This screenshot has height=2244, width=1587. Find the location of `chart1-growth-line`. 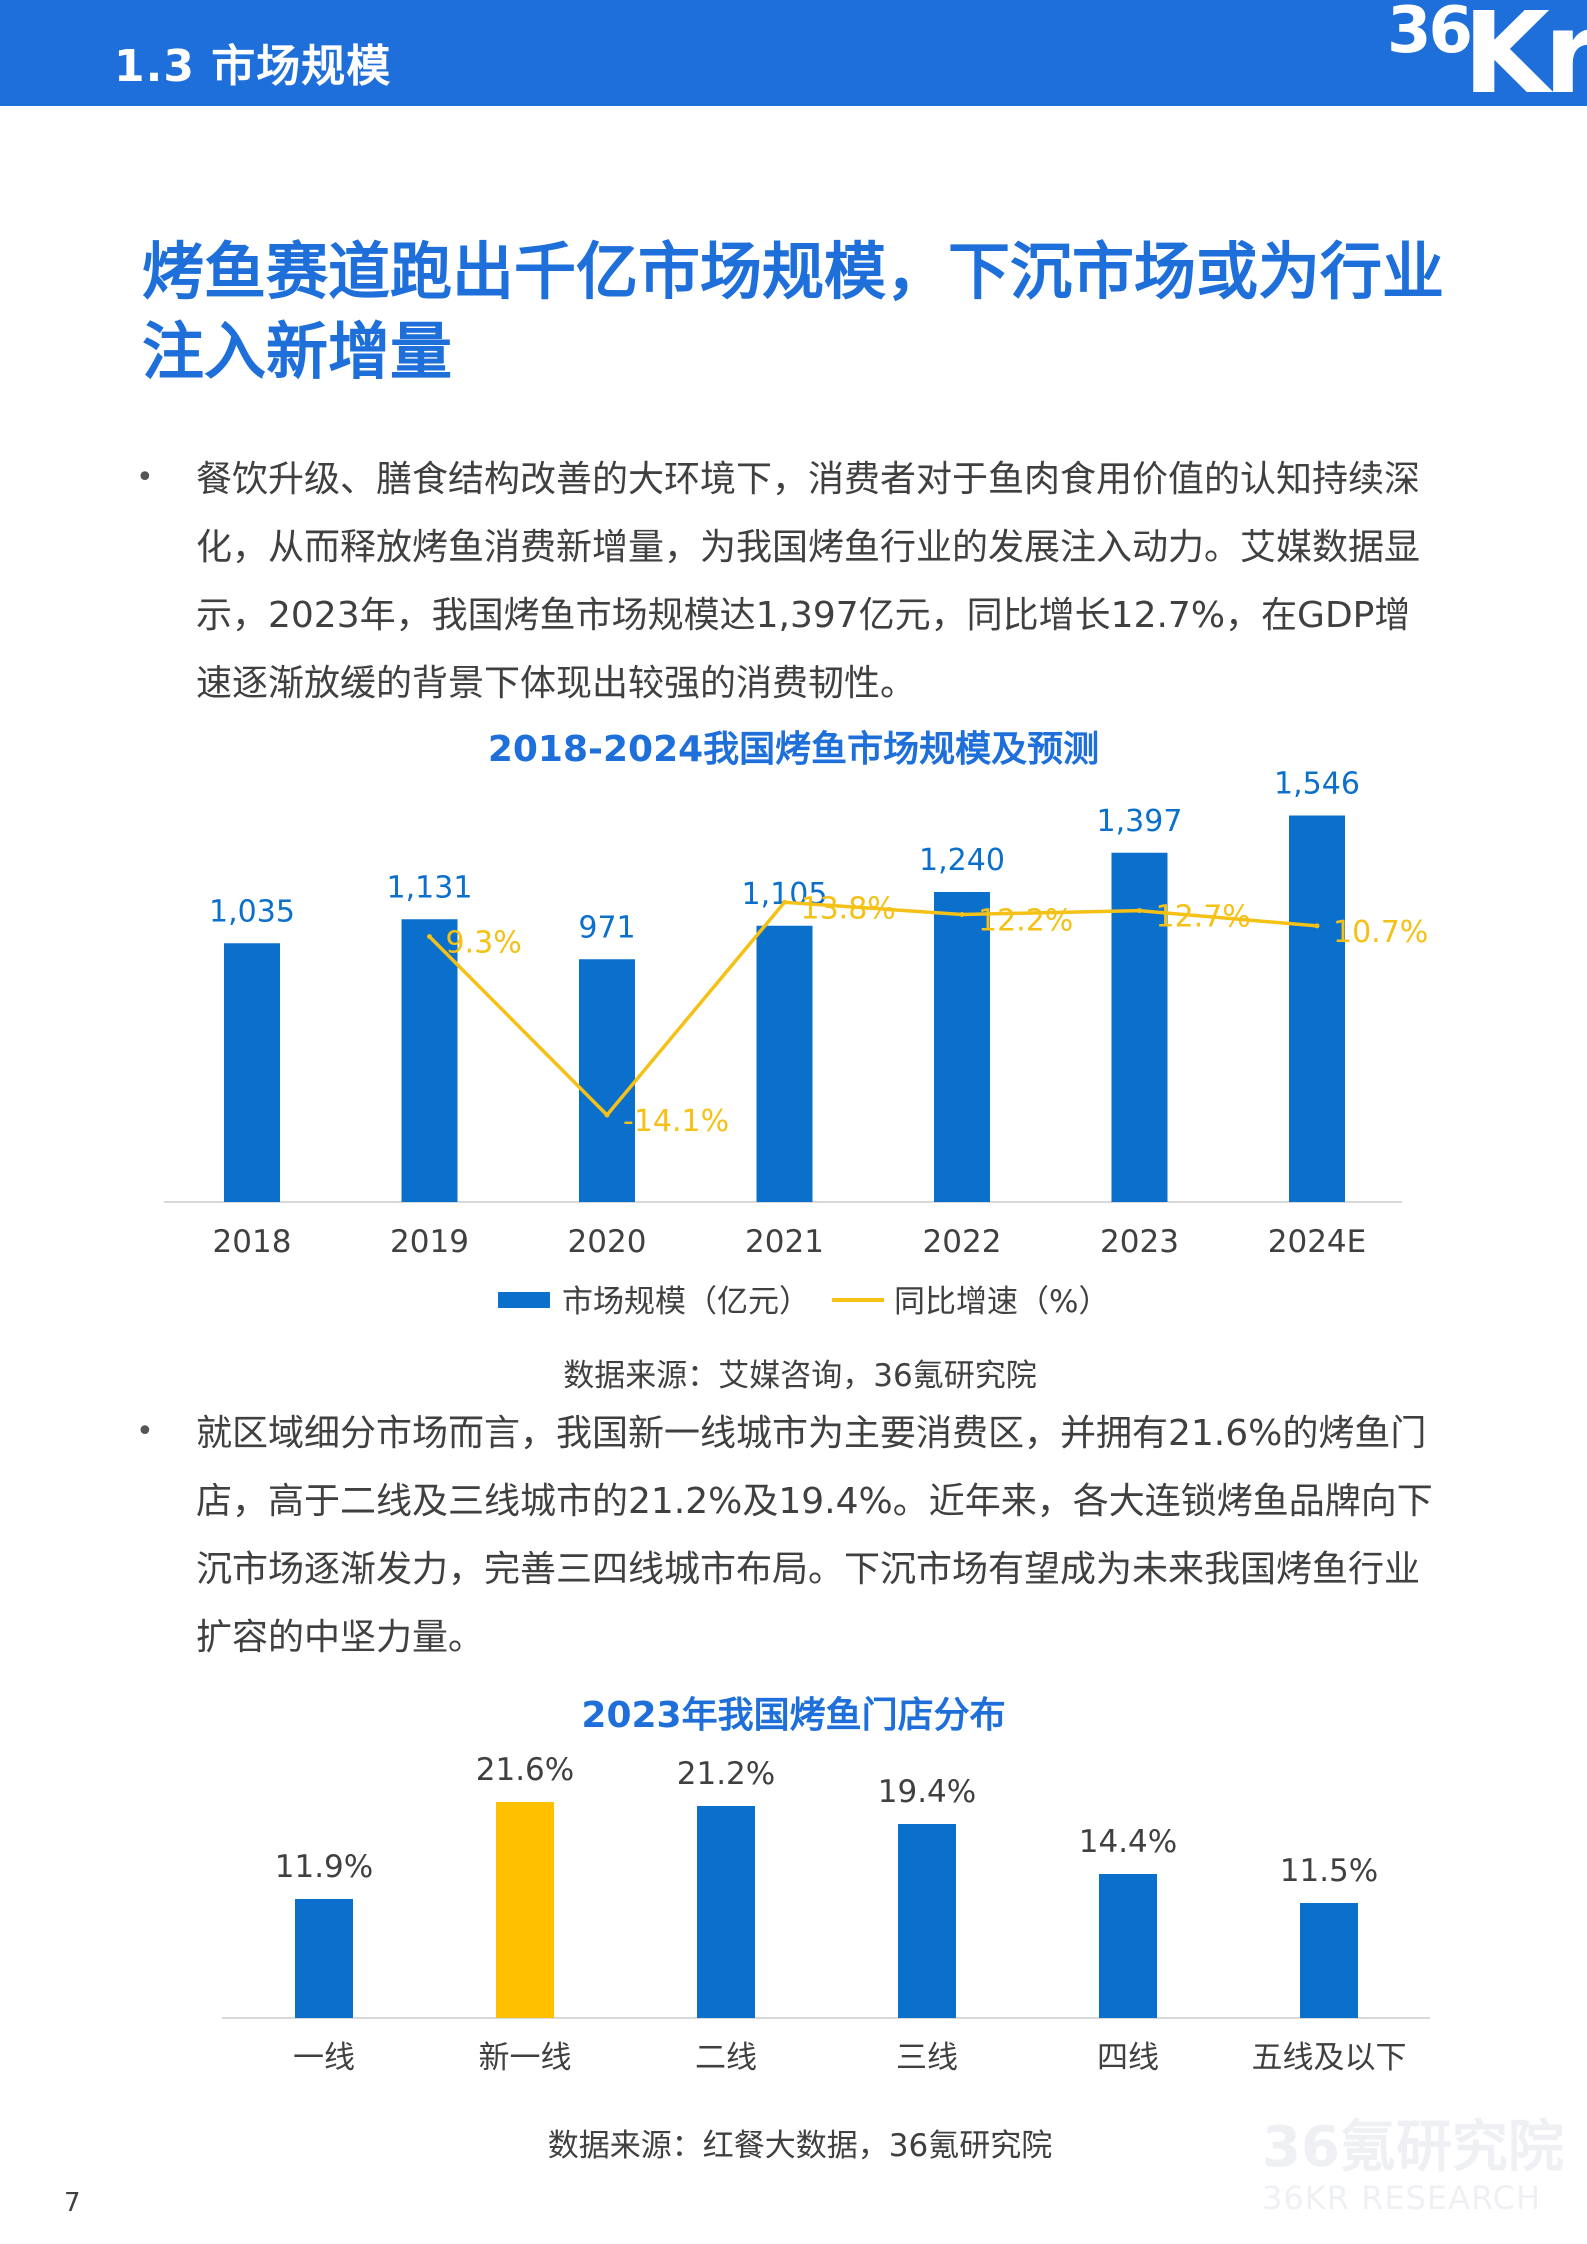

chart1-growth-line is located at coordinates (873, 1009).